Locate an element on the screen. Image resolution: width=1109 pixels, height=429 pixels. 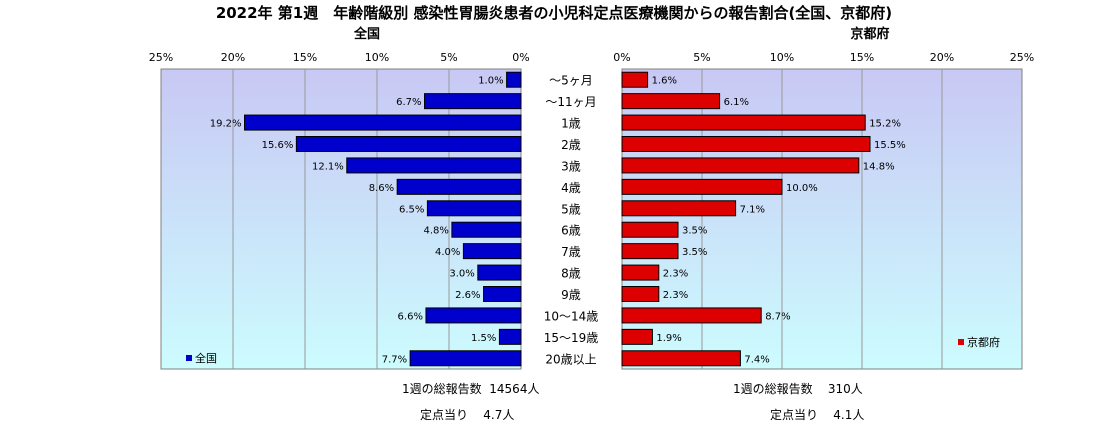
left-tick-label: 15% is located at coordinates (305, 57).